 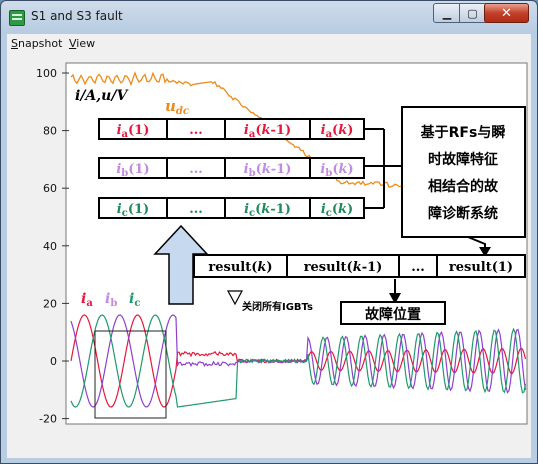 What do you see at coordinates (463, 172) in the screenshot?
I see `diagnosis-system-box` at bounding box center [463, 172].